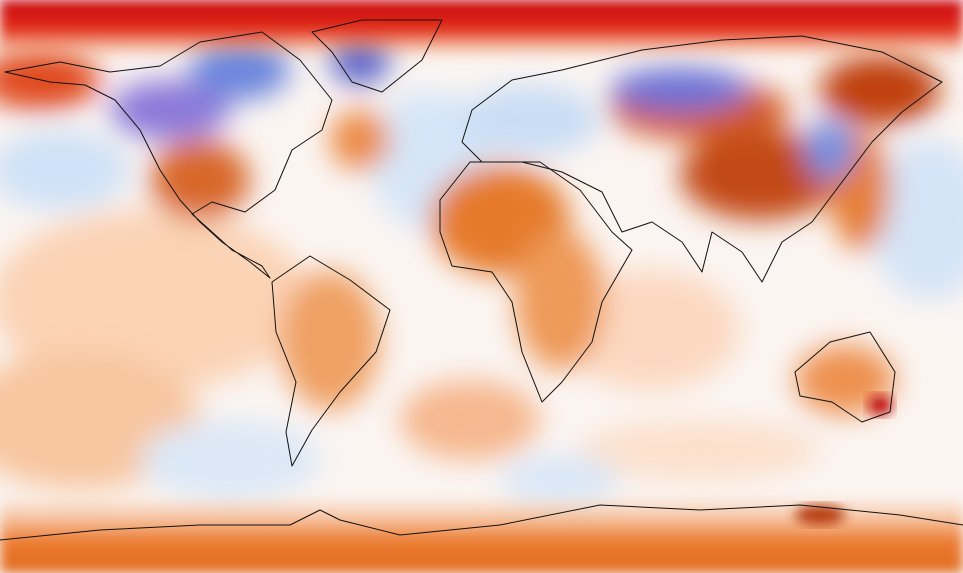  I want to click on africa, so click(536, 282).